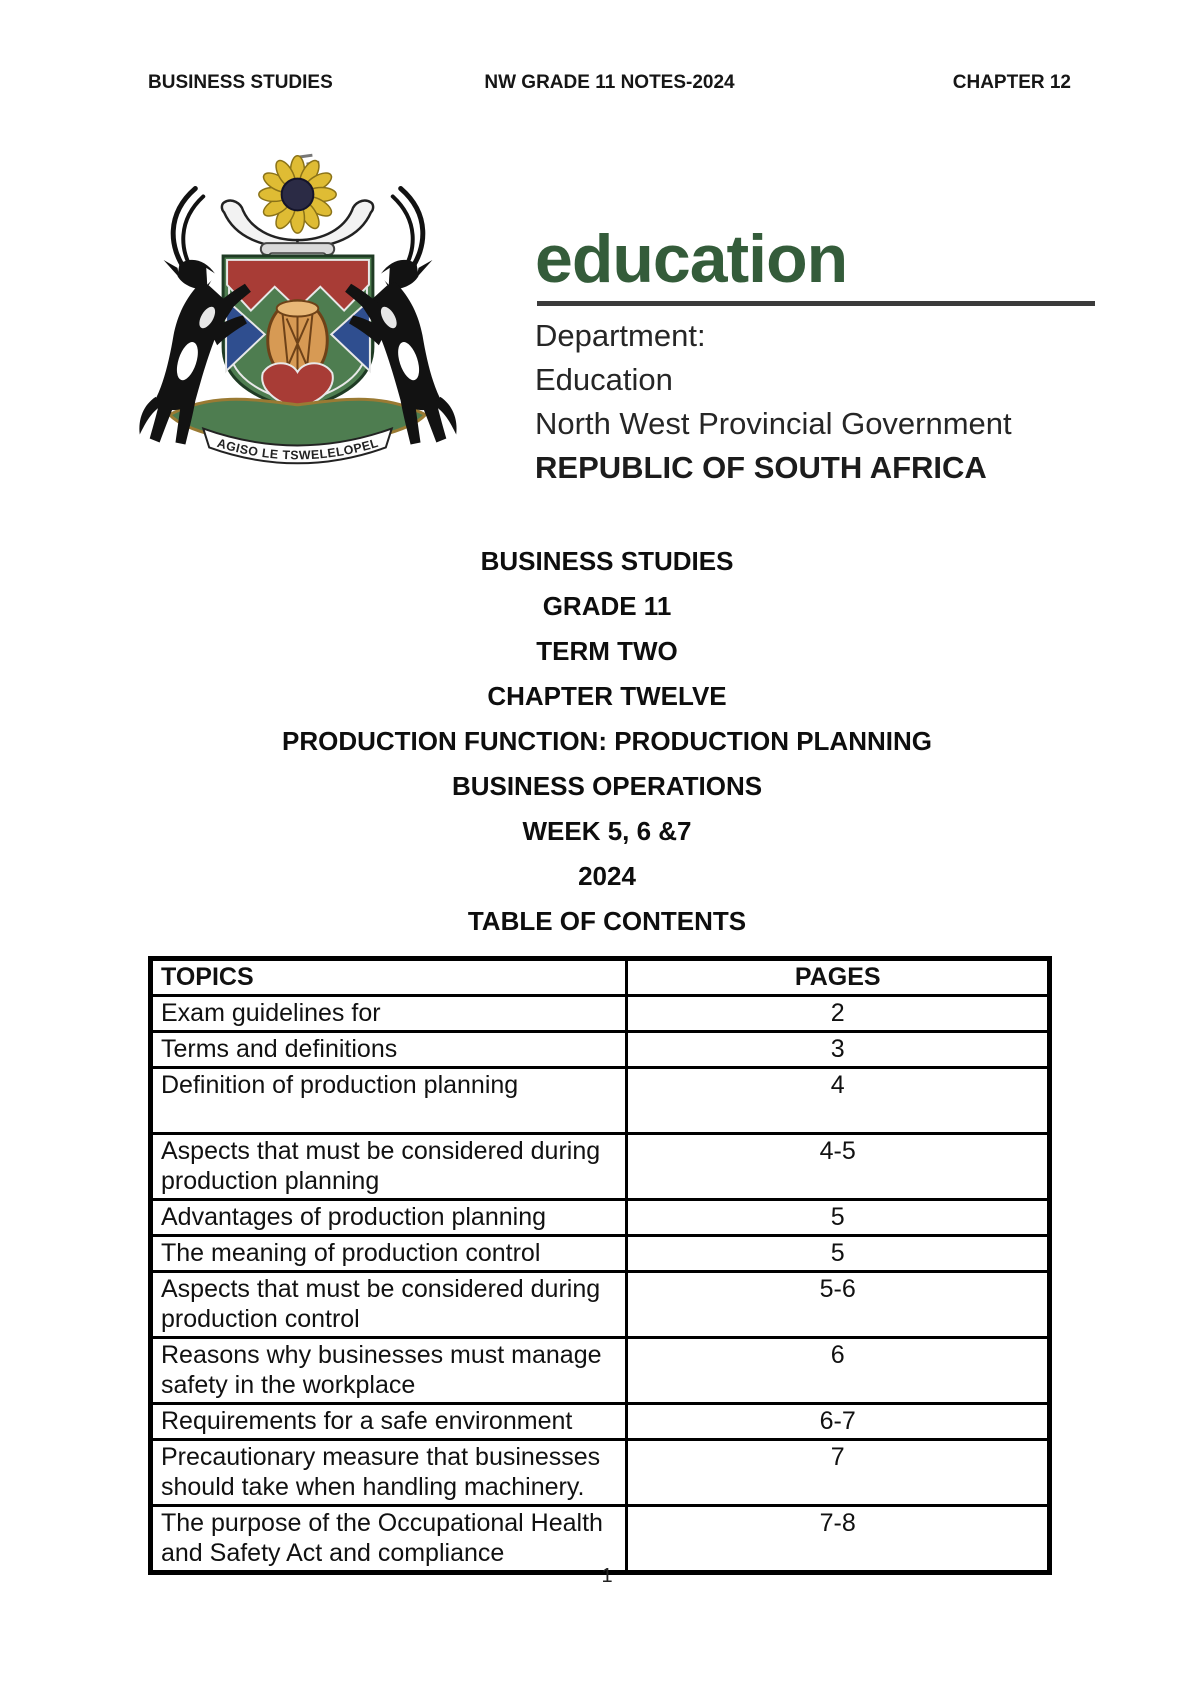 Image resolution: width=1200 pixels, height=1696 pixels. I want to click on toc-row: Terms and definitions 3, so click(599, 1049).